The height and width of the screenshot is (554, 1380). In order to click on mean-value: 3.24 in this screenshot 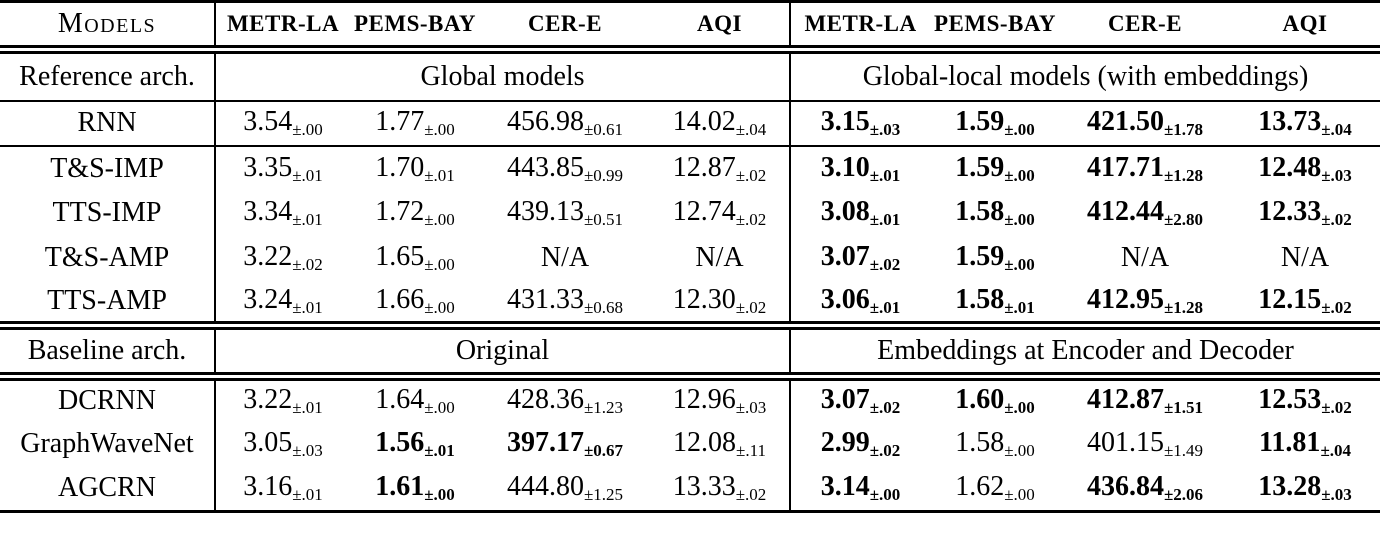, I will do `click(268, 299)`.